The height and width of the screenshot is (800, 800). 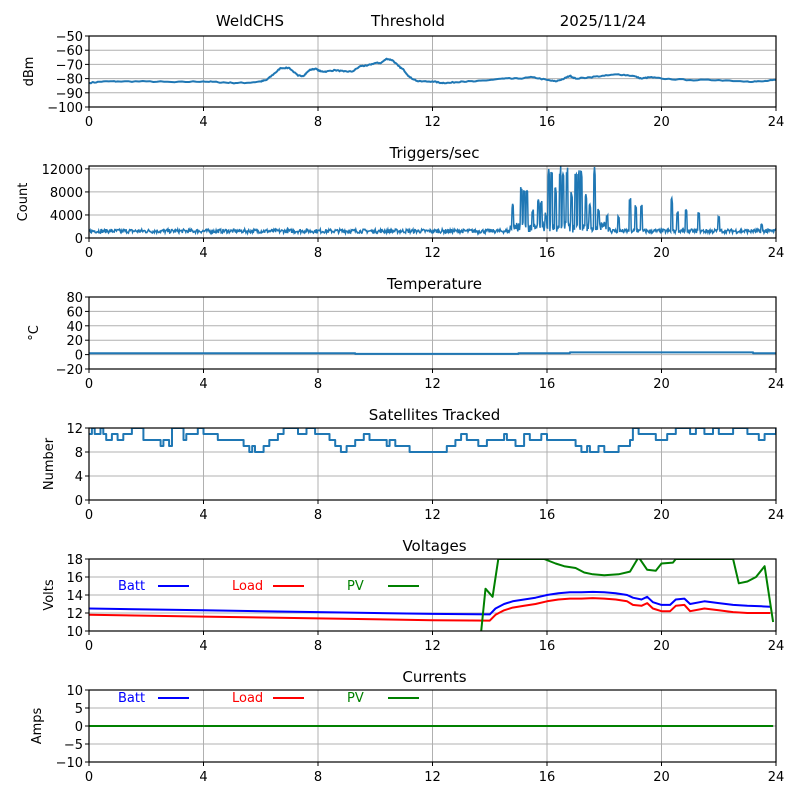 I want to click on series-line-temperature, so click(x=432, y=353).